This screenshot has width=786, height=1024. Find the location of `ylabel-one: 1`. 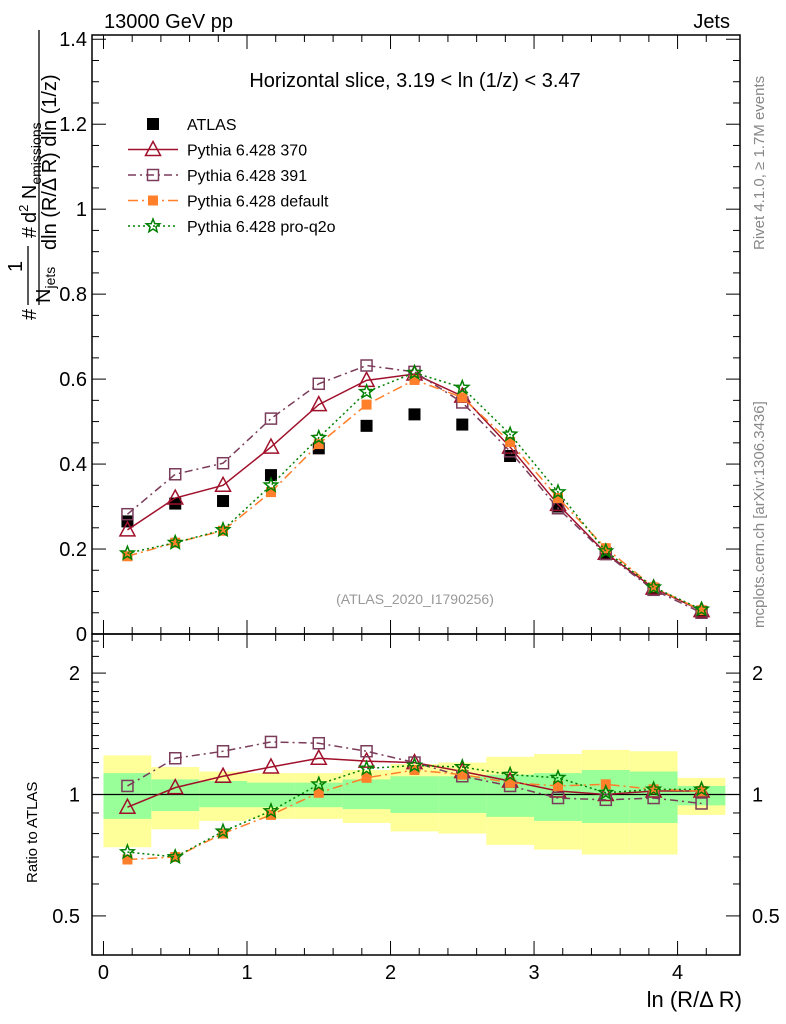

ylabel-one: 1 is located at coordinates (16, 266).